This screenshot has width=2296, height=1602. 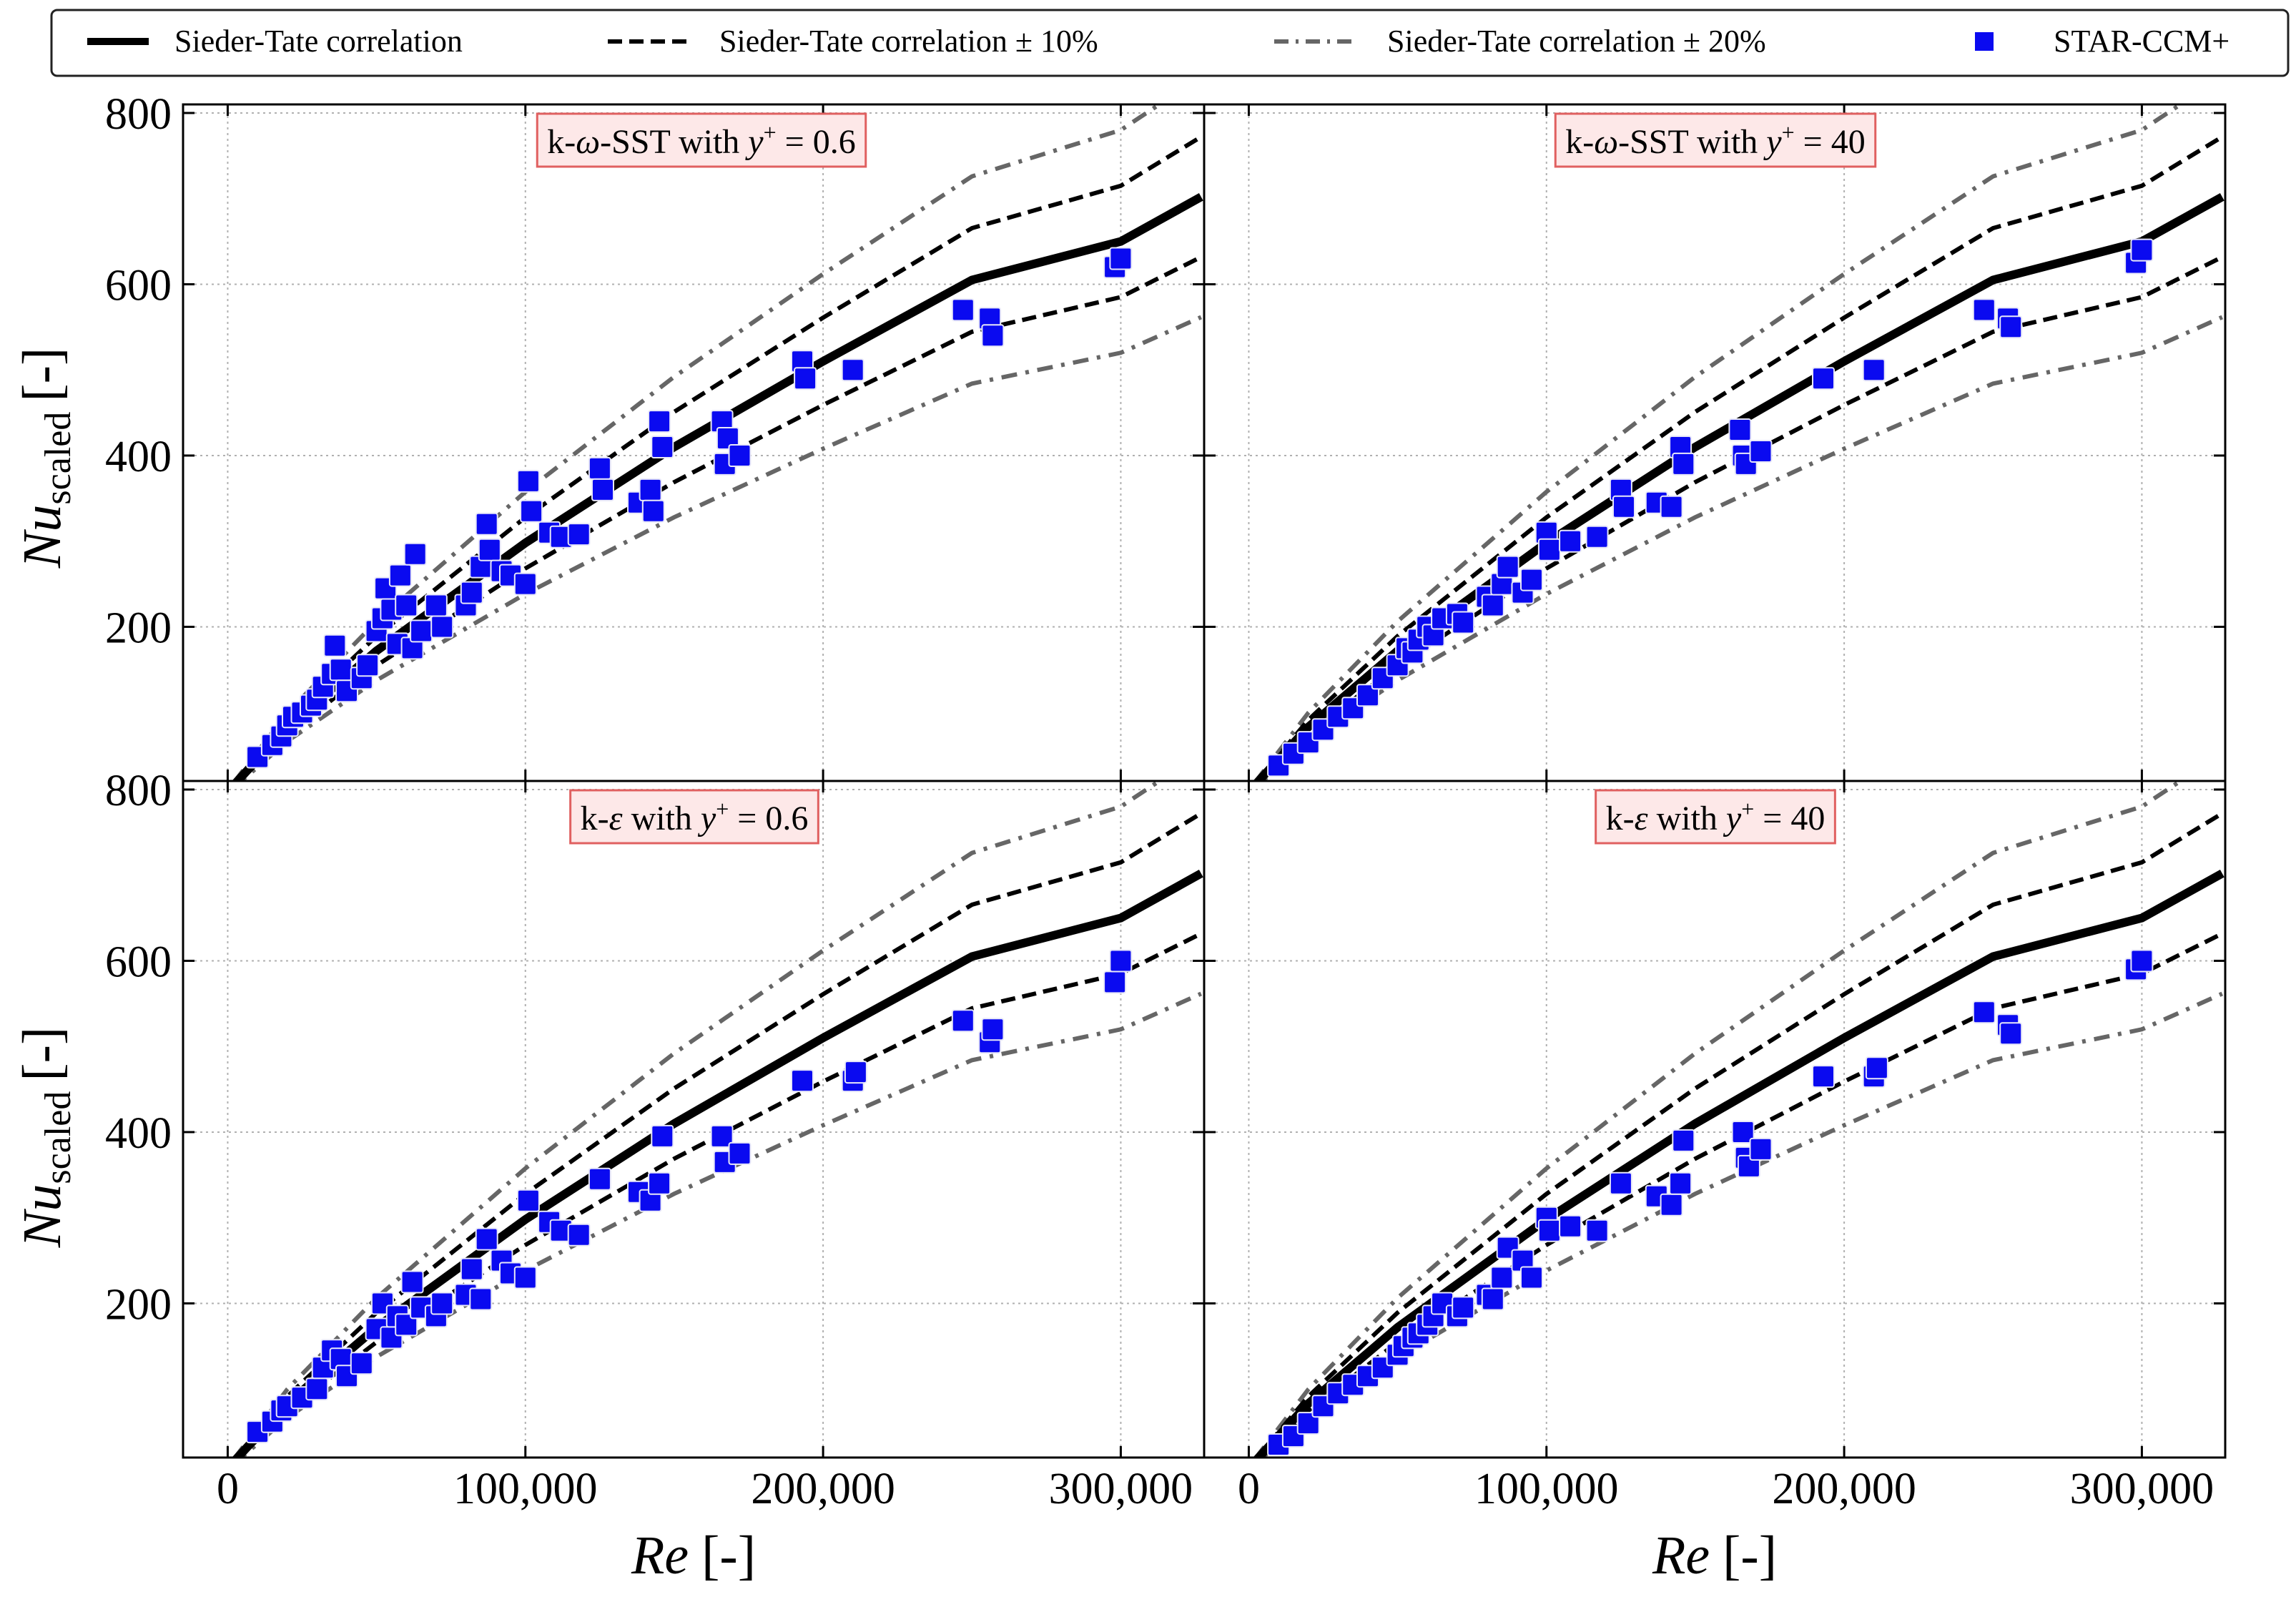 I want to click on x-axis-label-left: Re [-], so click(x=694, y=1555).